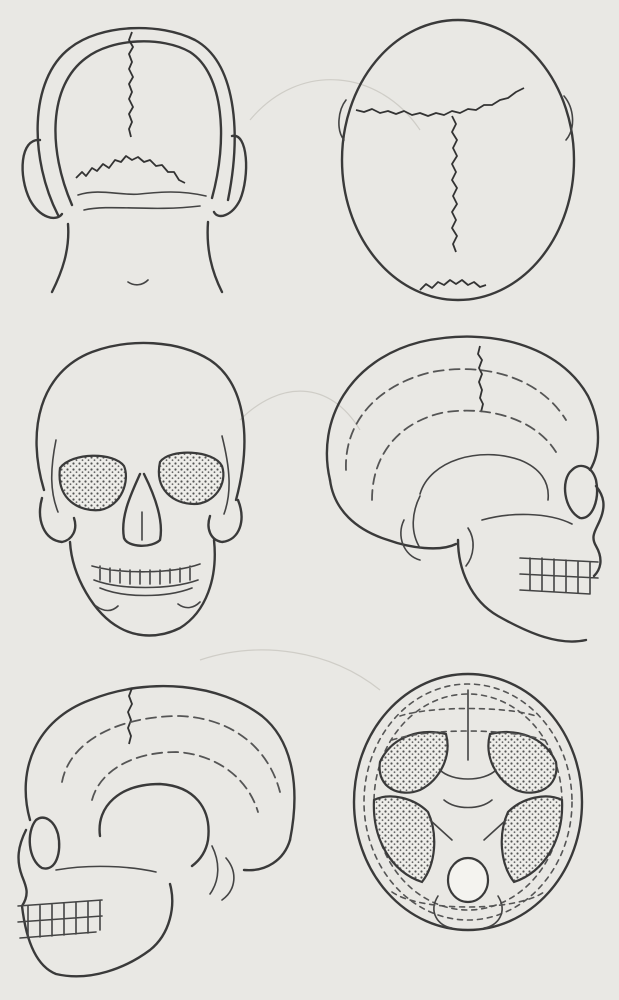 The width and height of the screenshot is (619, 1000). I want to click on superior-skull-outline, so click(458, 160).